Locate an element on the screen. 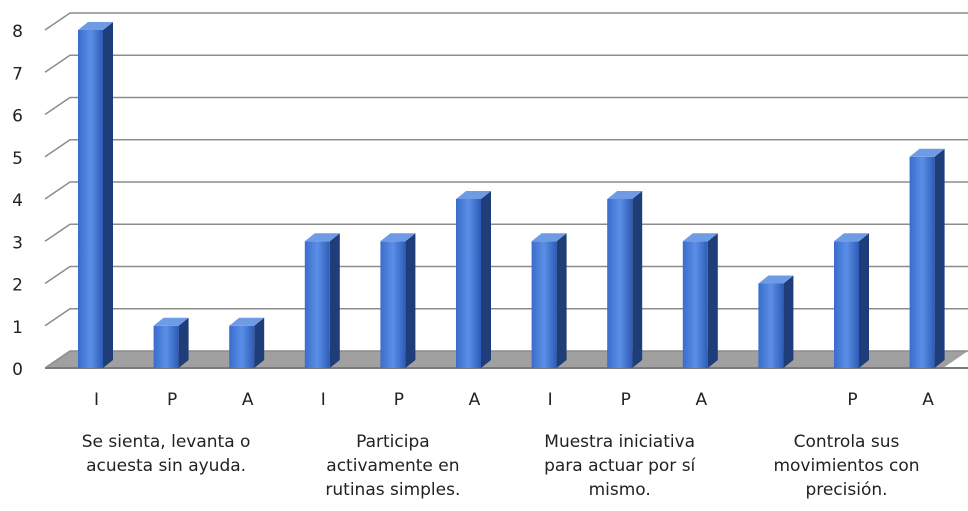 The width and height of the screenshot is (968, 511). floor is located at coordinates (506, 359).